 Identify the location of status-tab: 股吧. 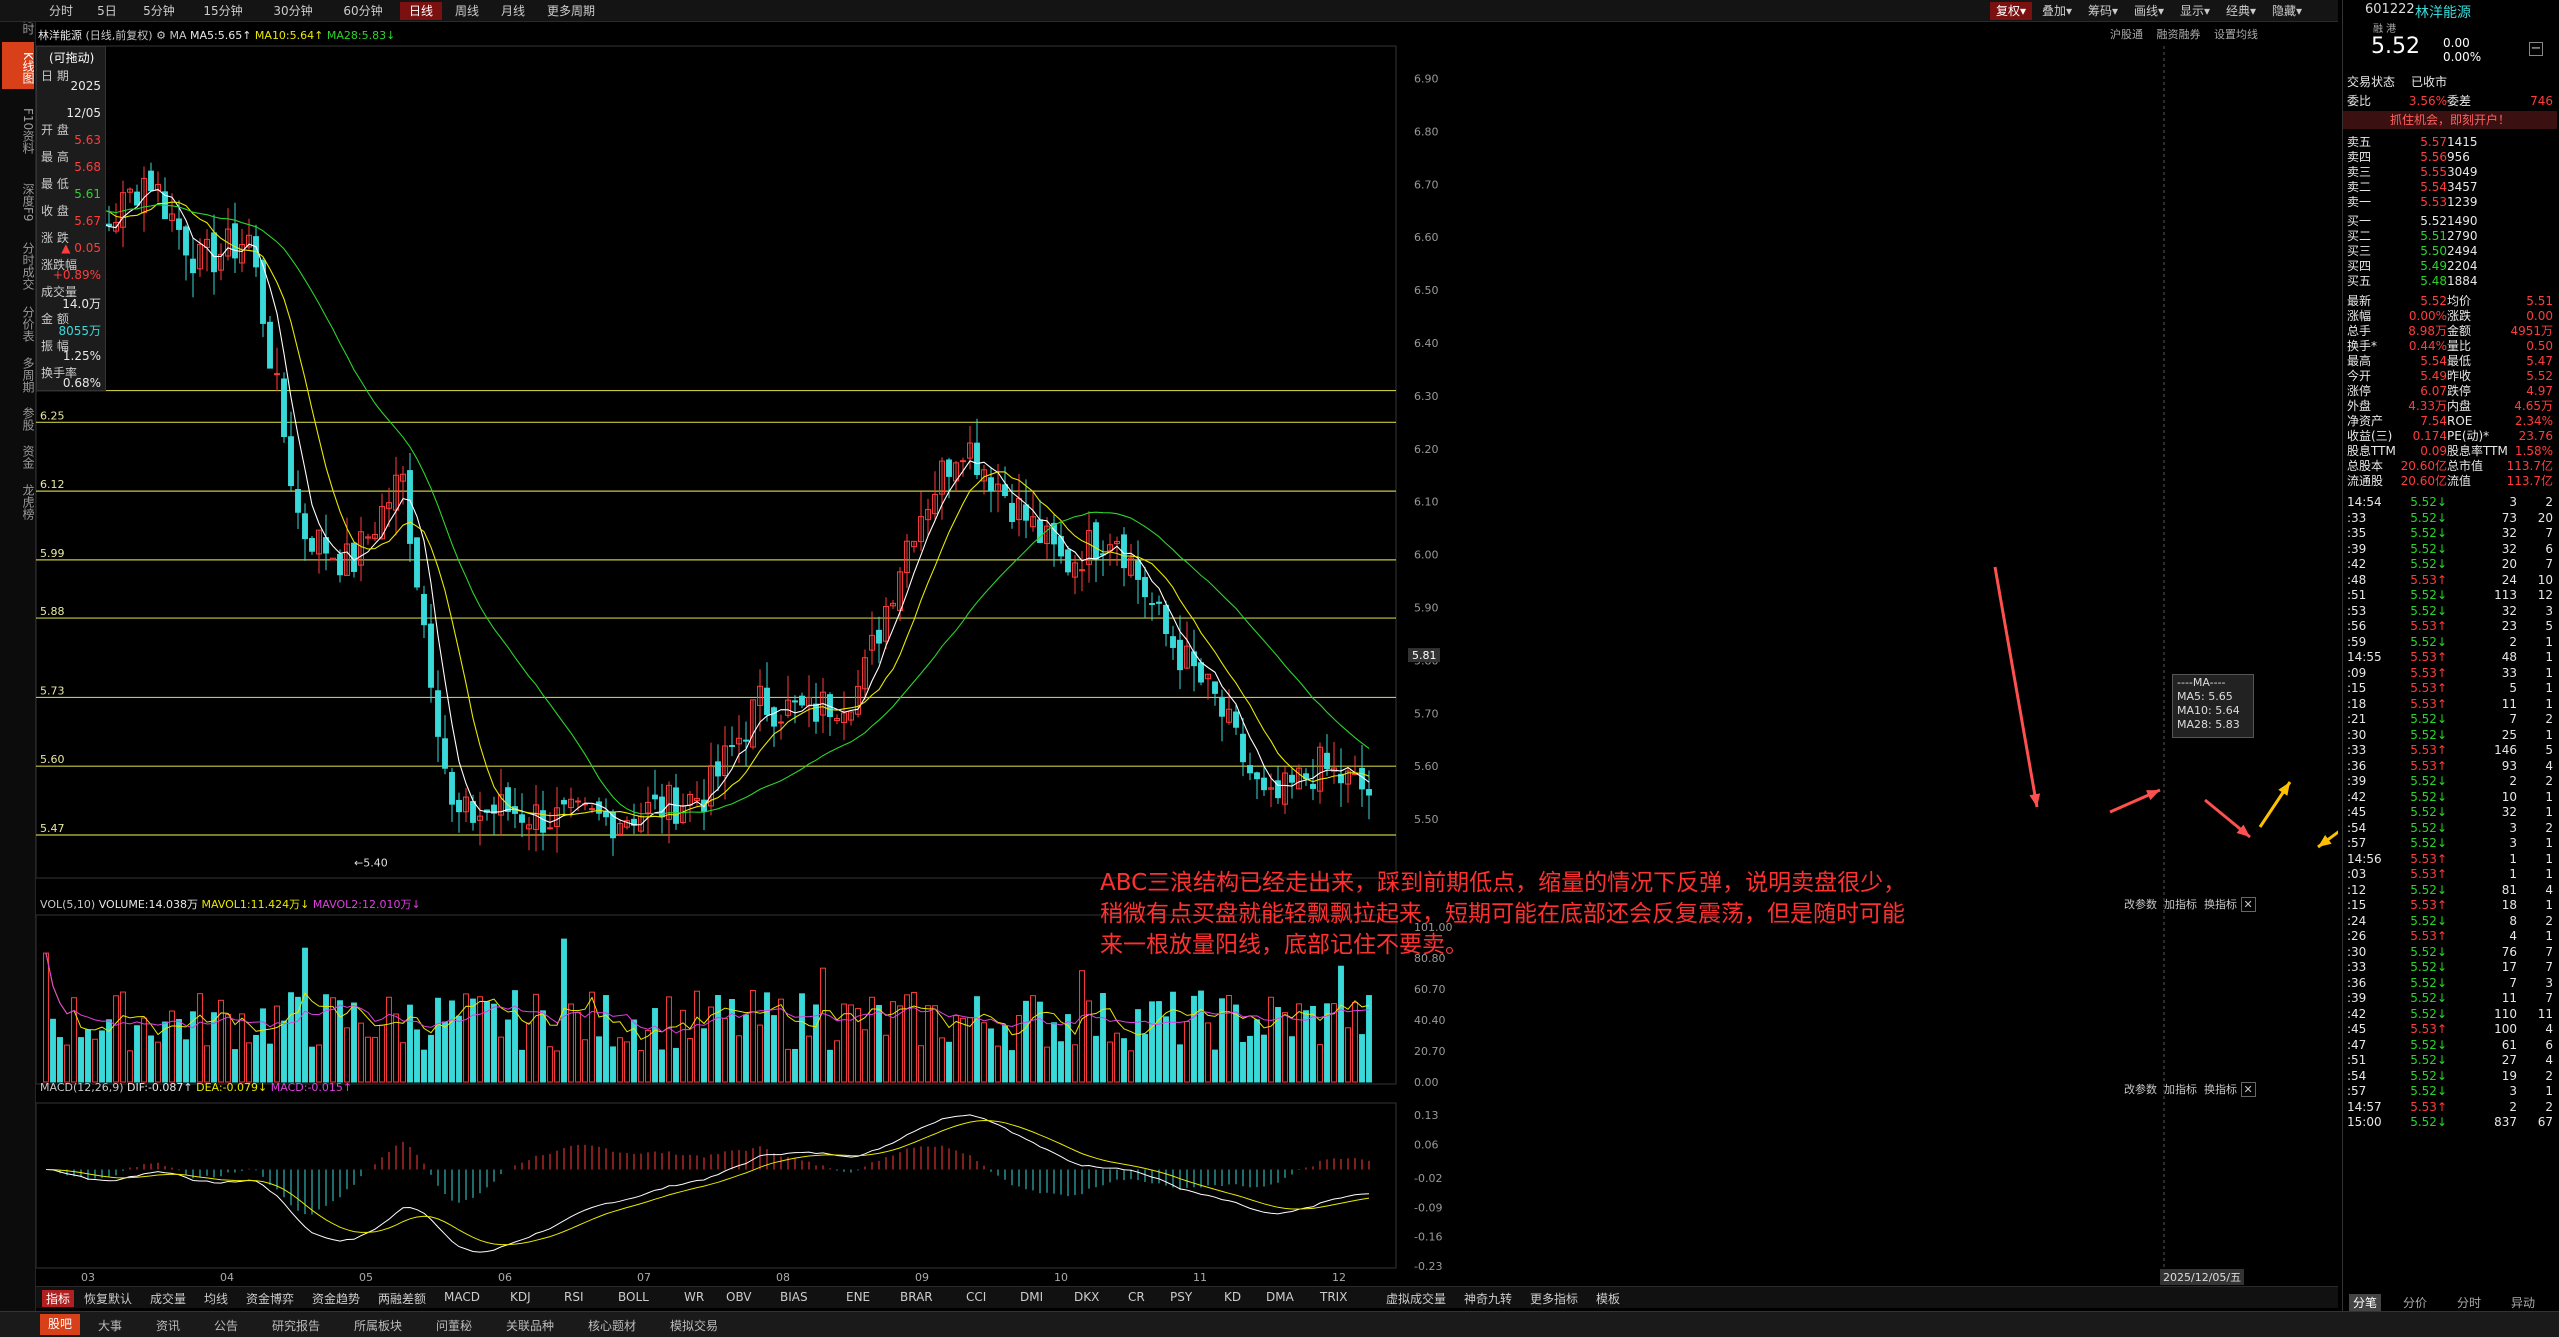
(60, 1324).